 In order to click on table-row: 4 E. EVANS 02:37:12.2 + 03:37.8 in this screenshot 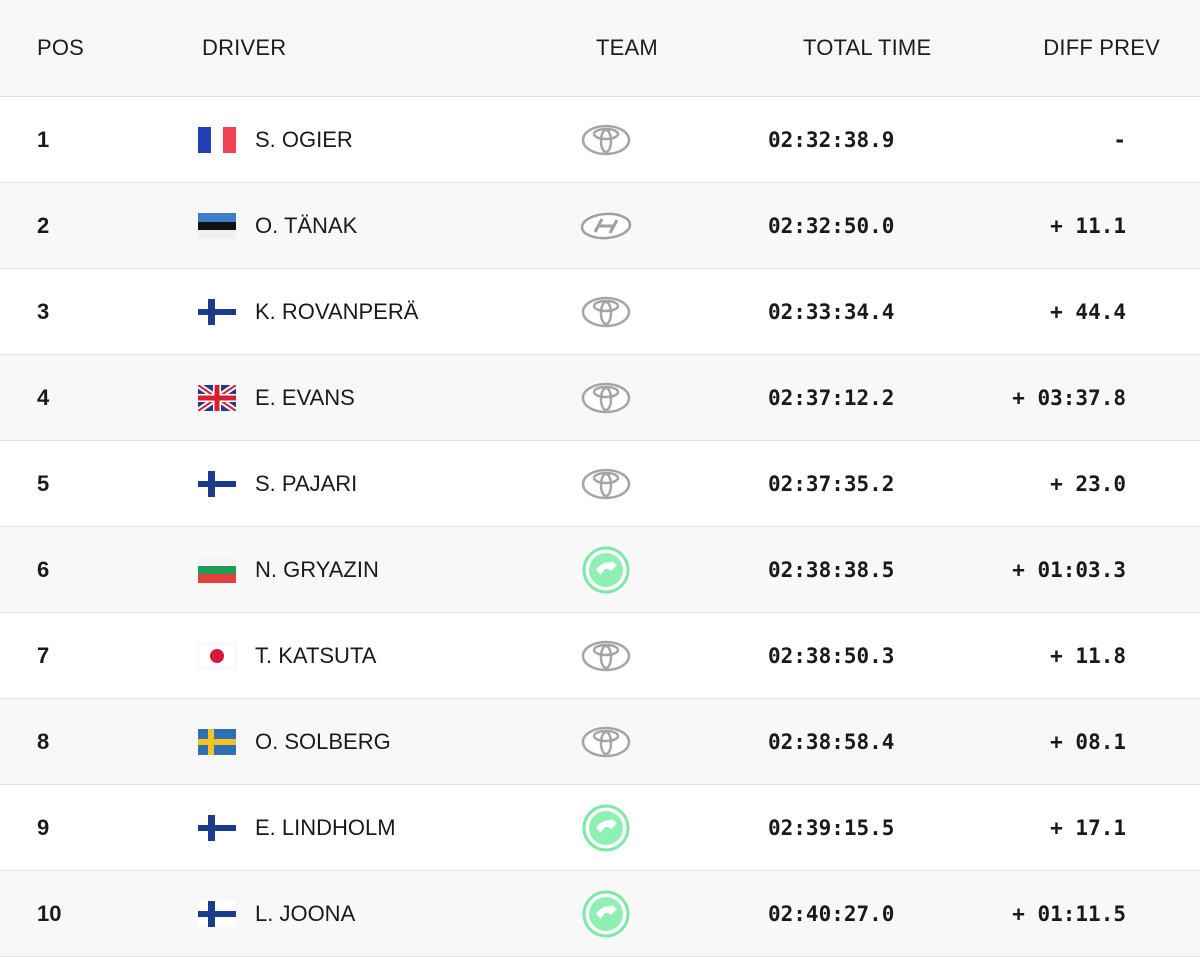, I will do `click(600, 398)`.